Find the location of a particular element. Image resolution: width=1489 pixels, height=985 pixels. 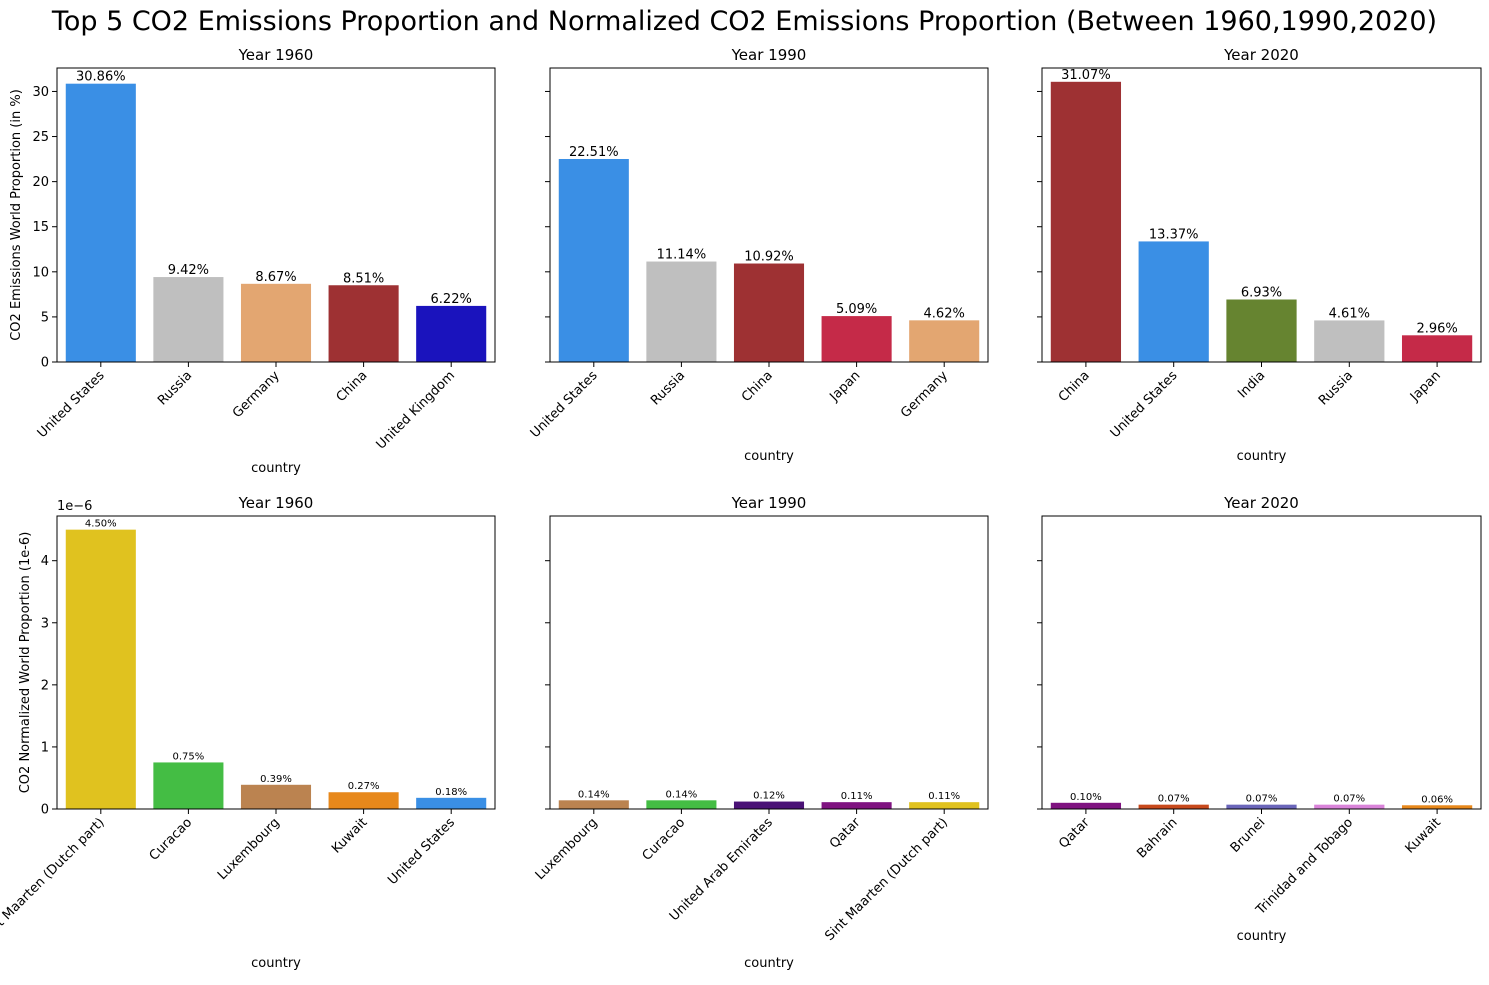

bar-value-label: 0.06% is located at coordinates (1437, 799).